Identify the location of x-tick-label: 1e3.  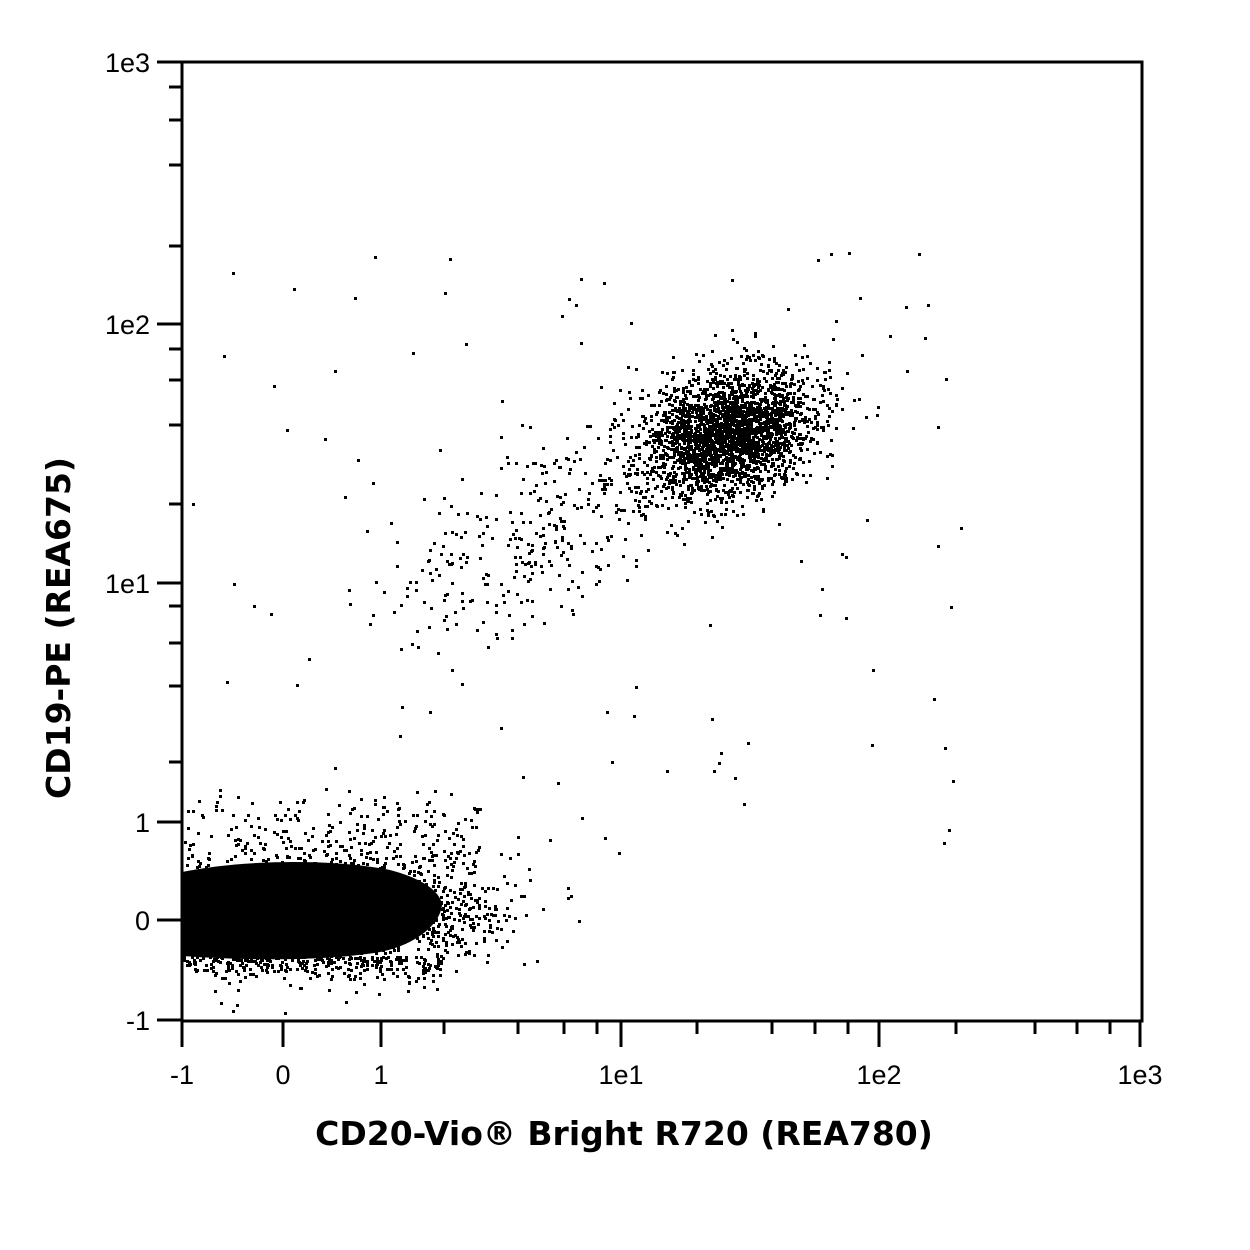
(1139, 1075).